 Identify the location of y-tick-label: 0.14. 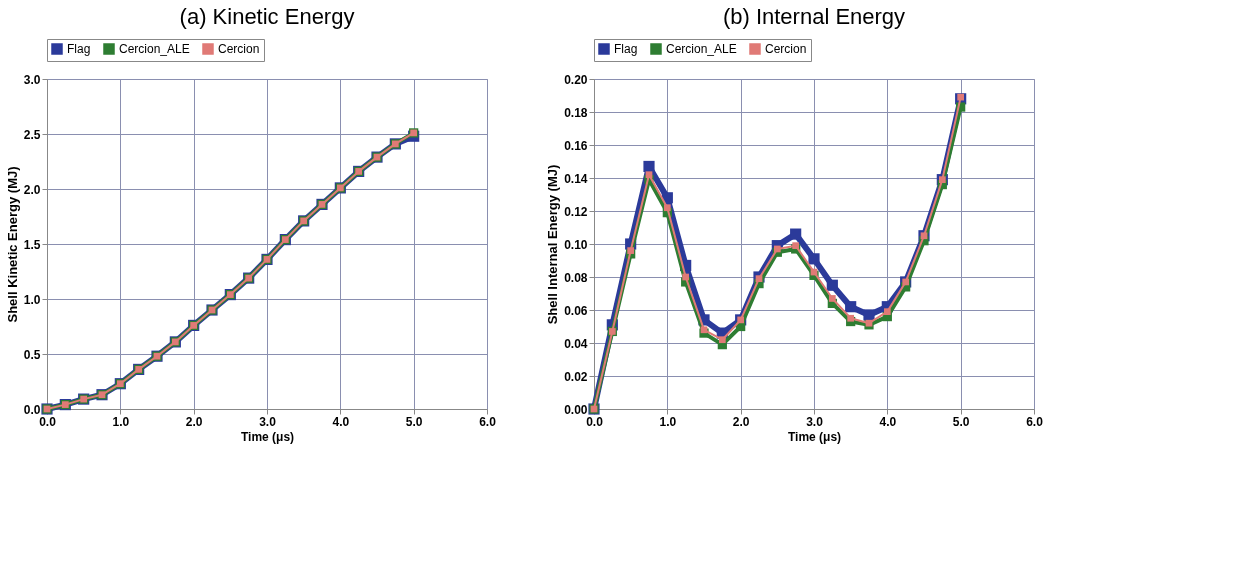
(576, 178).